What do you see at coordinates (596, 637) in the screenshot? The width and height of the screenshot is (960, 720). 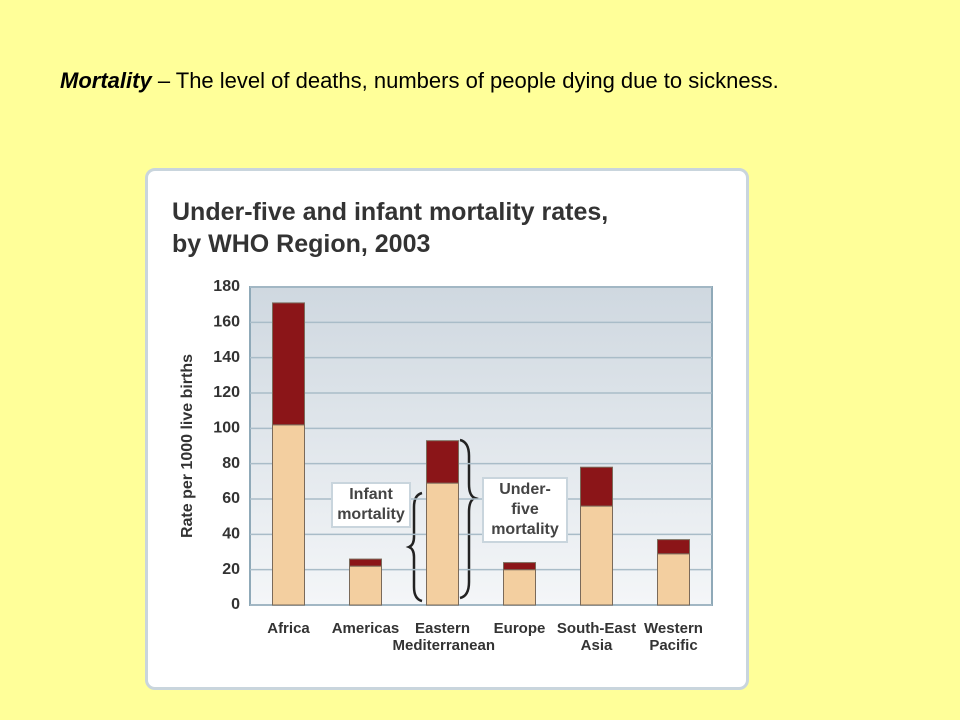 I see `x-tick-label: South-East Asia` at bounding box center [596, 637].